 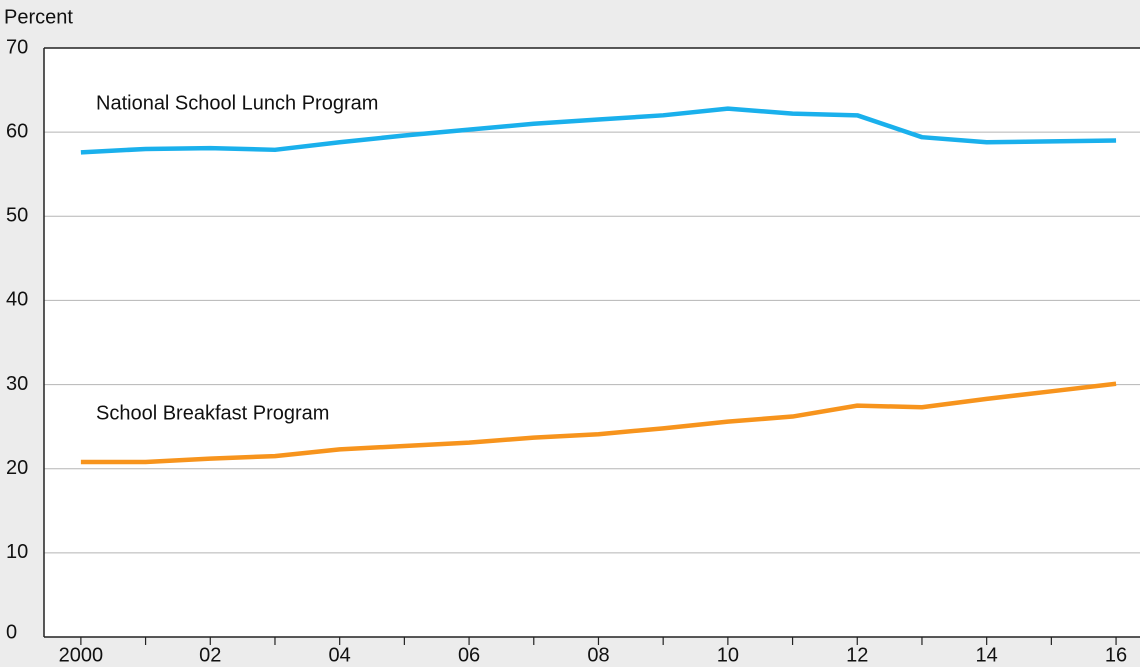 What do you see at coordinates (17, 552) in the screenshot?
I see `y-tick-label: 10` at bounding box center [17, 552].